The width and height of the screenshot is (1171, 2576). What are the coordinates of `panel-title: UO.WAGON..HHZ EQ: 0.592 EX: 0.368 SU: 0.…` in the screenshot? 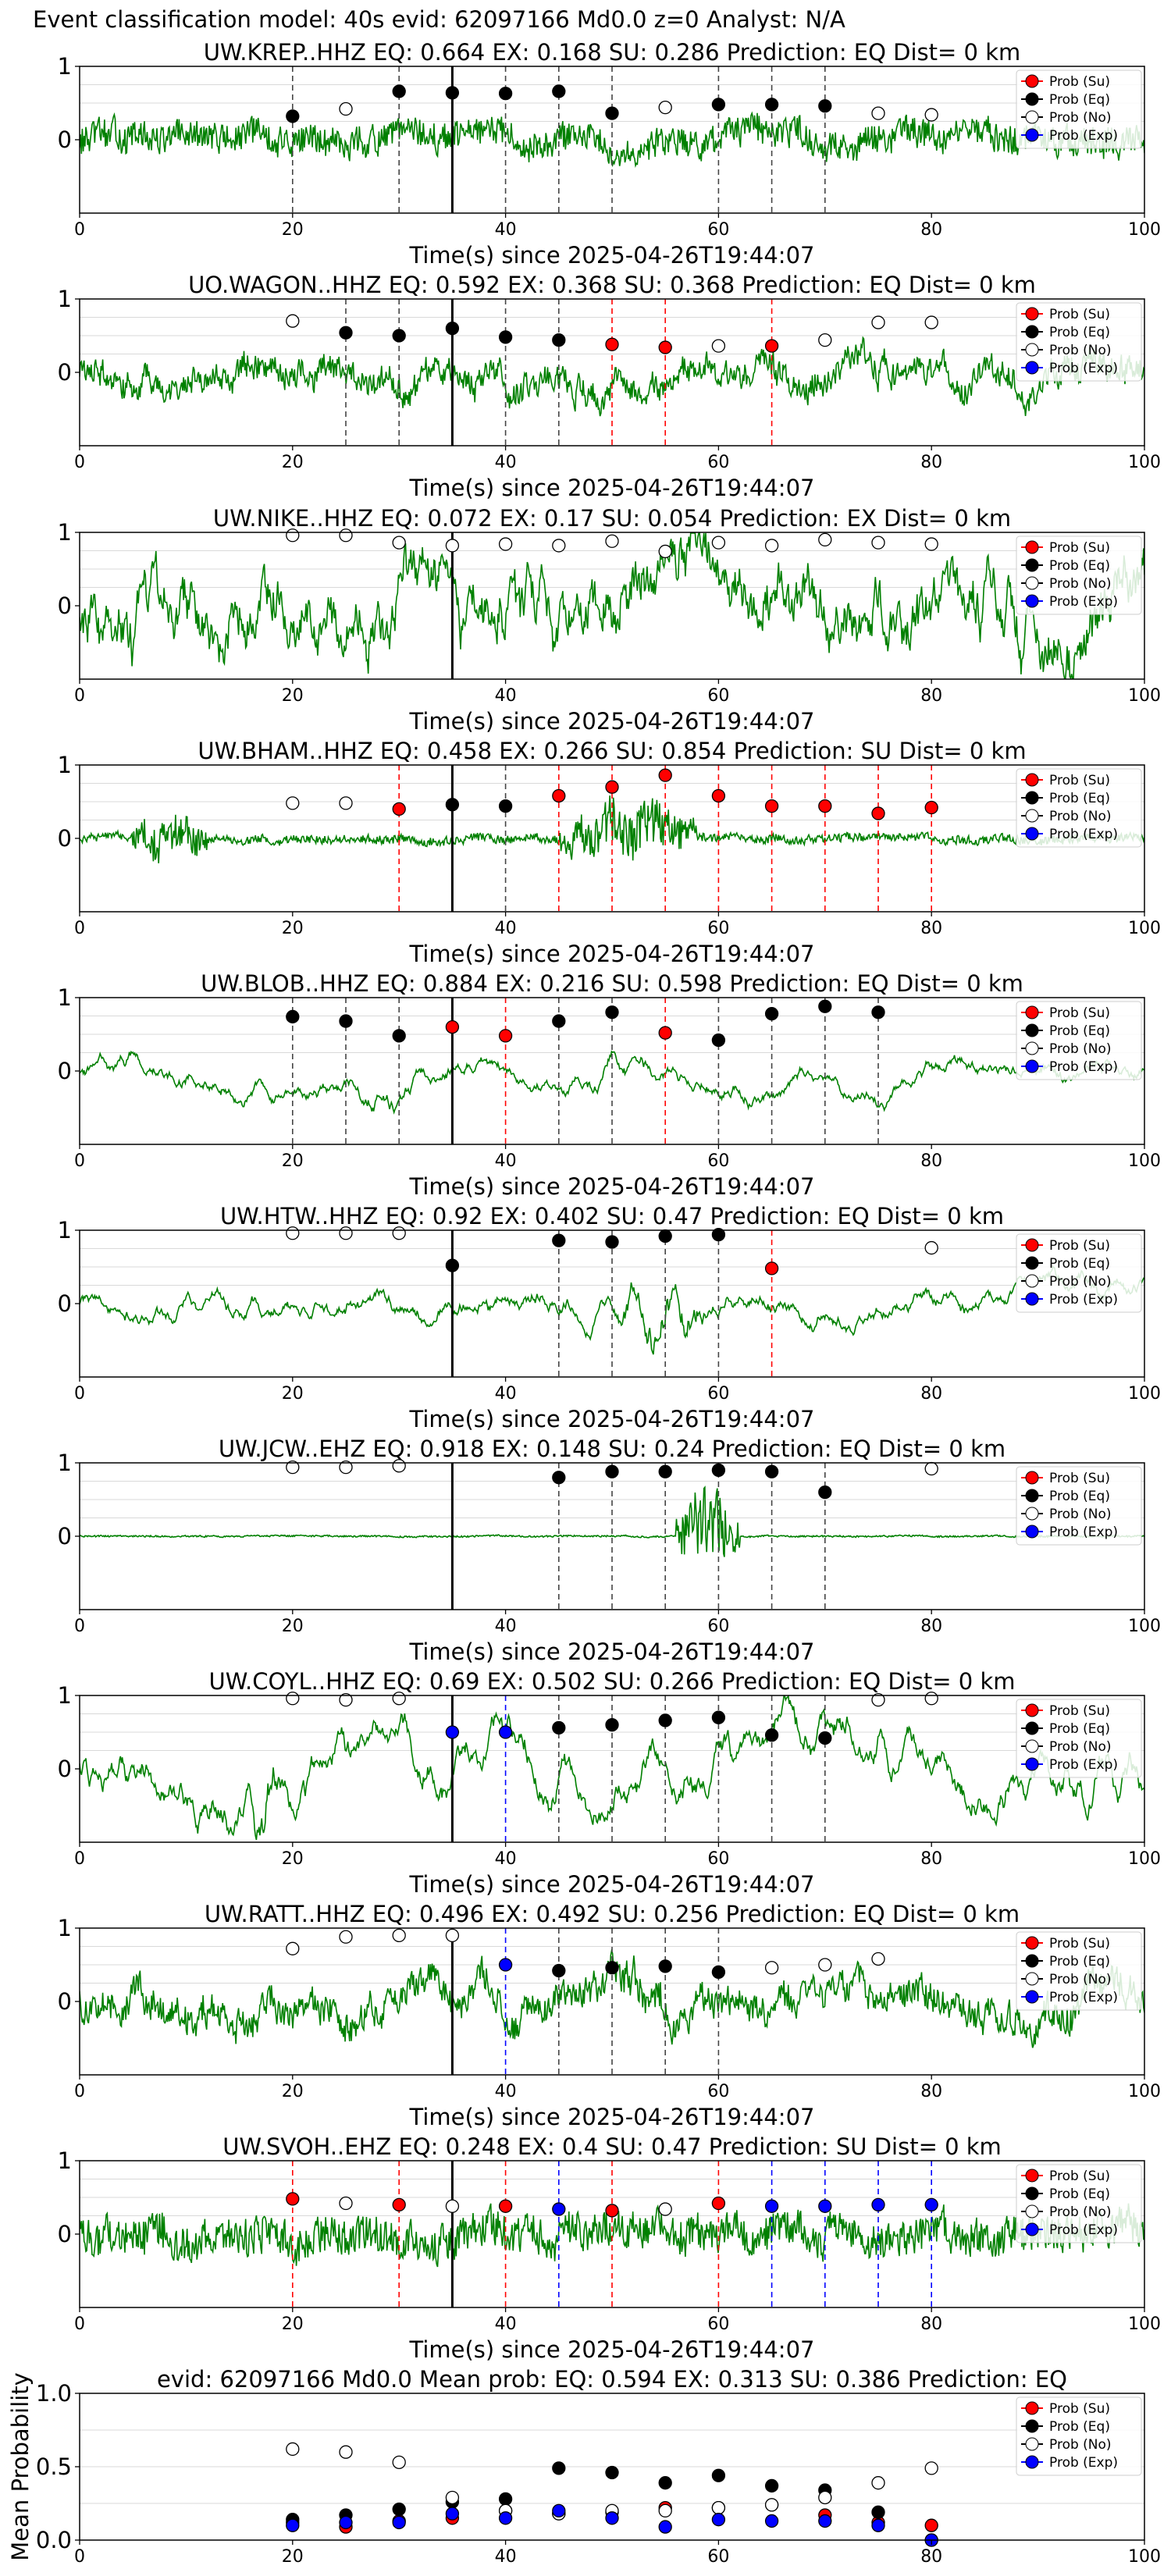 It's located at (612, 285).